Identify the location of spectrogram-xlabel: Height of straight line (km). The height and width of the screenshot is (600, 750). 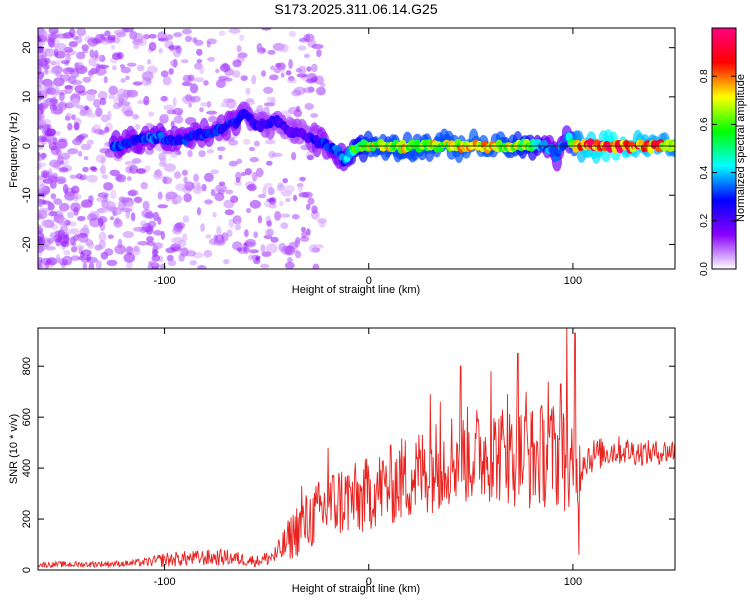
(356, 290).